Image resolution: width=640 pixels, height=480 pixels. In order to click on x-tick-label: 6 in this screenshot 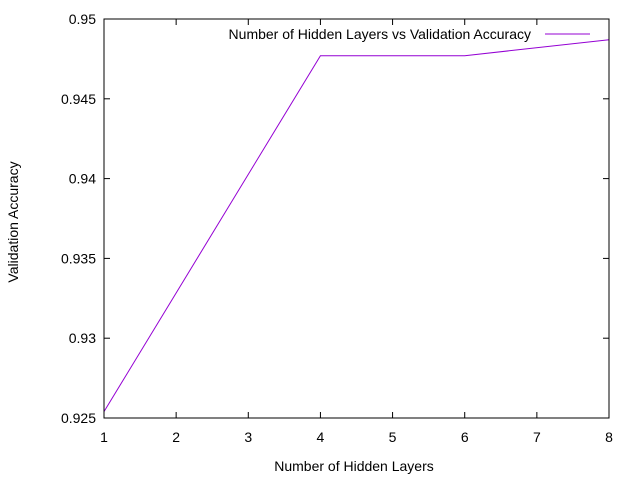, I will do `click(465, 437)`.